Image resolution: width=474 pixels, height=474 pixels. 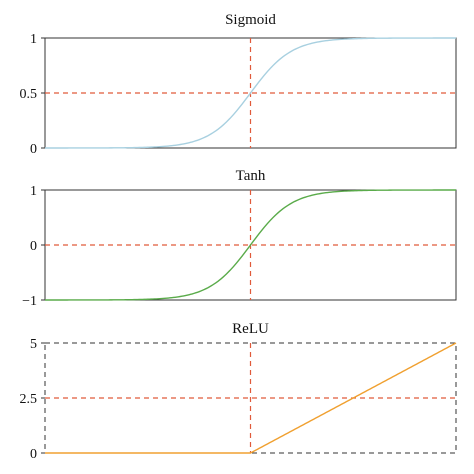 What do you see at coordinates (251, 176) in the screenshot?
I see `tanh-chart-title: Tanh` at bounding box center [251, 176].